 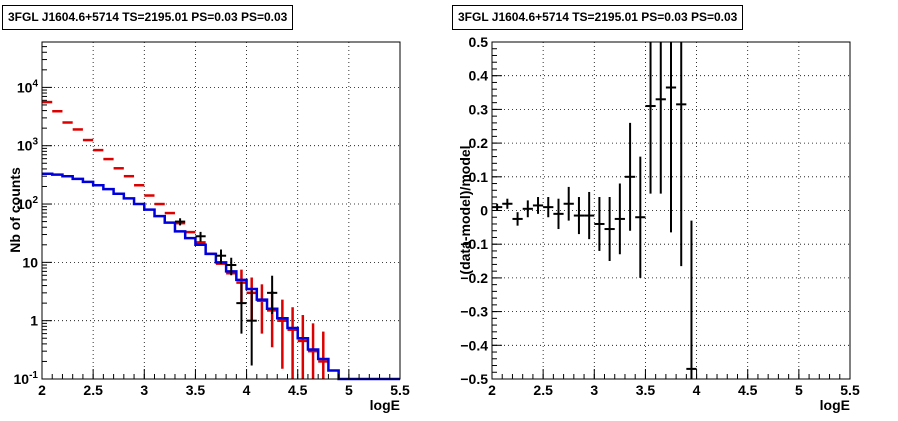 What do you see at coordinates (28, 145) in the screenshot?
I see `left-y-tick-label: 10³` at bounding box center [28, 145].